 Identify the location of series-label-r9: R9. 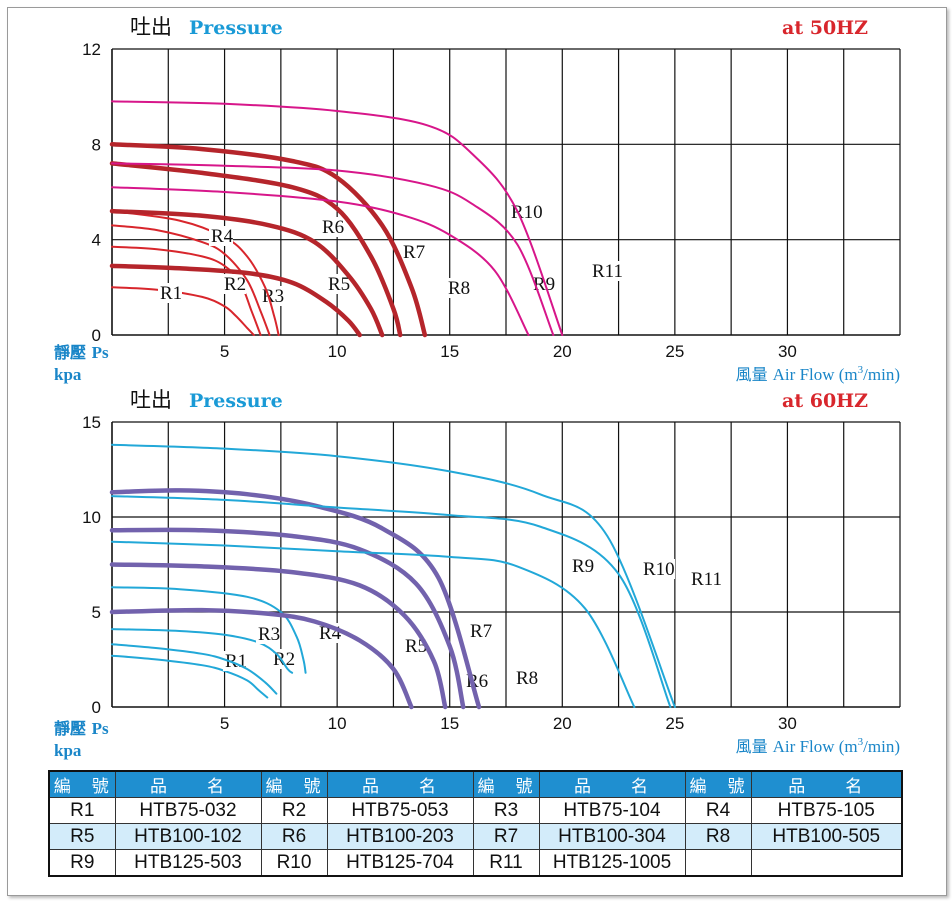
(544, 284).